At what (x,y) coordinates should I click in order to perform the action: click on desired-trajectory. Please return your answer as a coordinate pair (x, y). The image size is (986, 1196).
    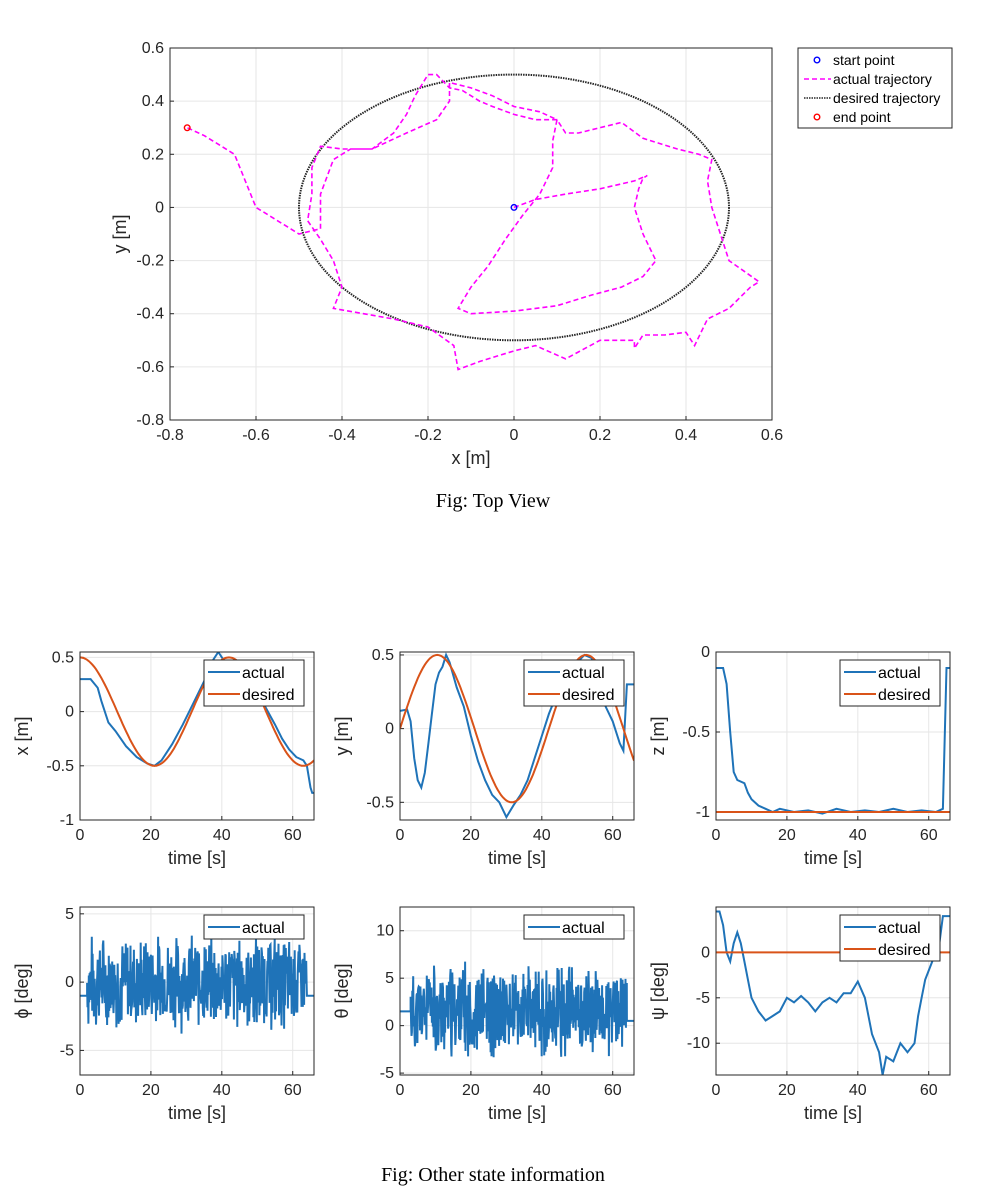
    Looking at the image, I should click on (514, 207).